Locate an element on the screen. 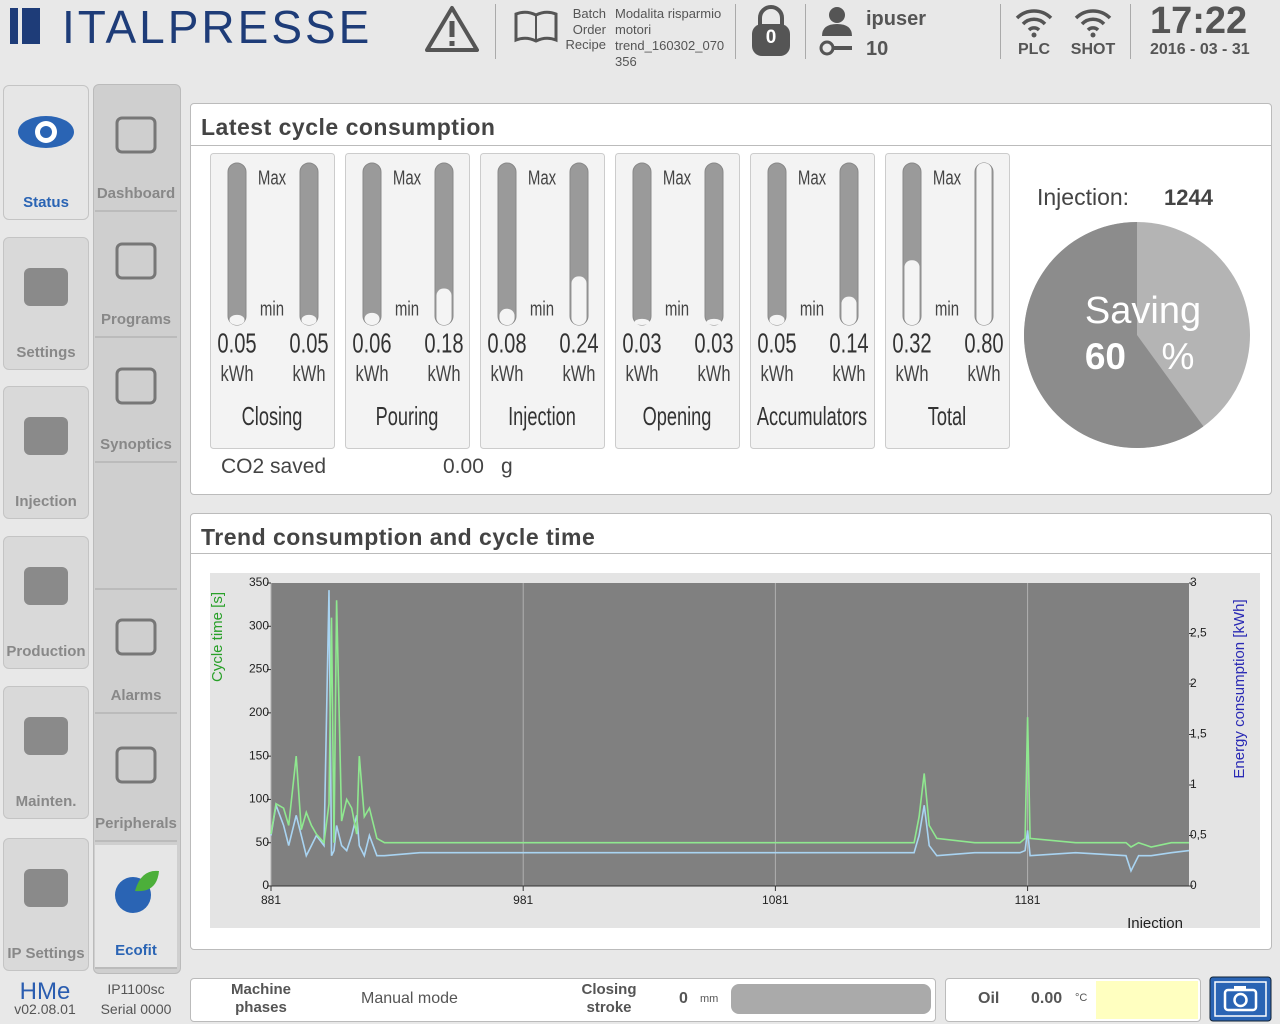 This screenshot has width=1280, height=1024. nav-button: Production is located at coordinates (46, 602).